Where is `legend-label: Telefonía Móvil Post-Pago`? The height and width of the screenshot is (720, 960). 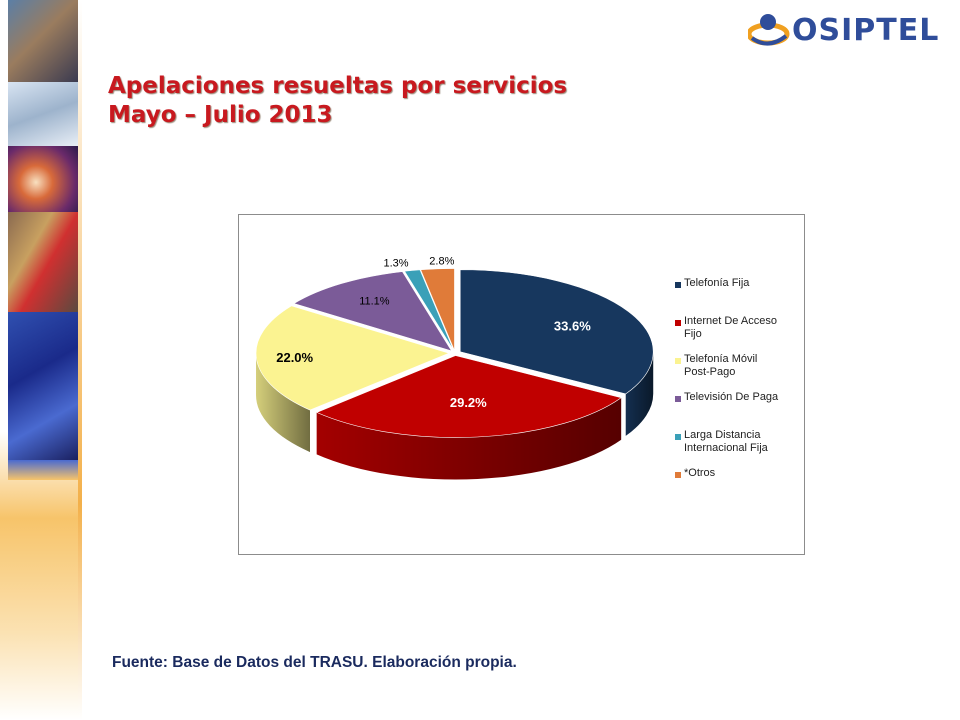
legend-label: Telefonía Móvil Post-Pago is located at coordinates (720, 366).